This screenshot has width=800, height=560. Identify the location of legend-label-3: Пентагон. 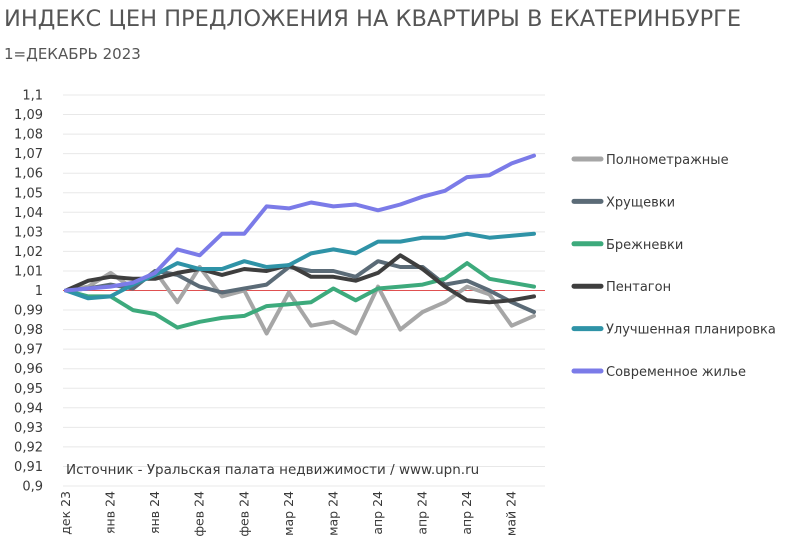
(638, 287).